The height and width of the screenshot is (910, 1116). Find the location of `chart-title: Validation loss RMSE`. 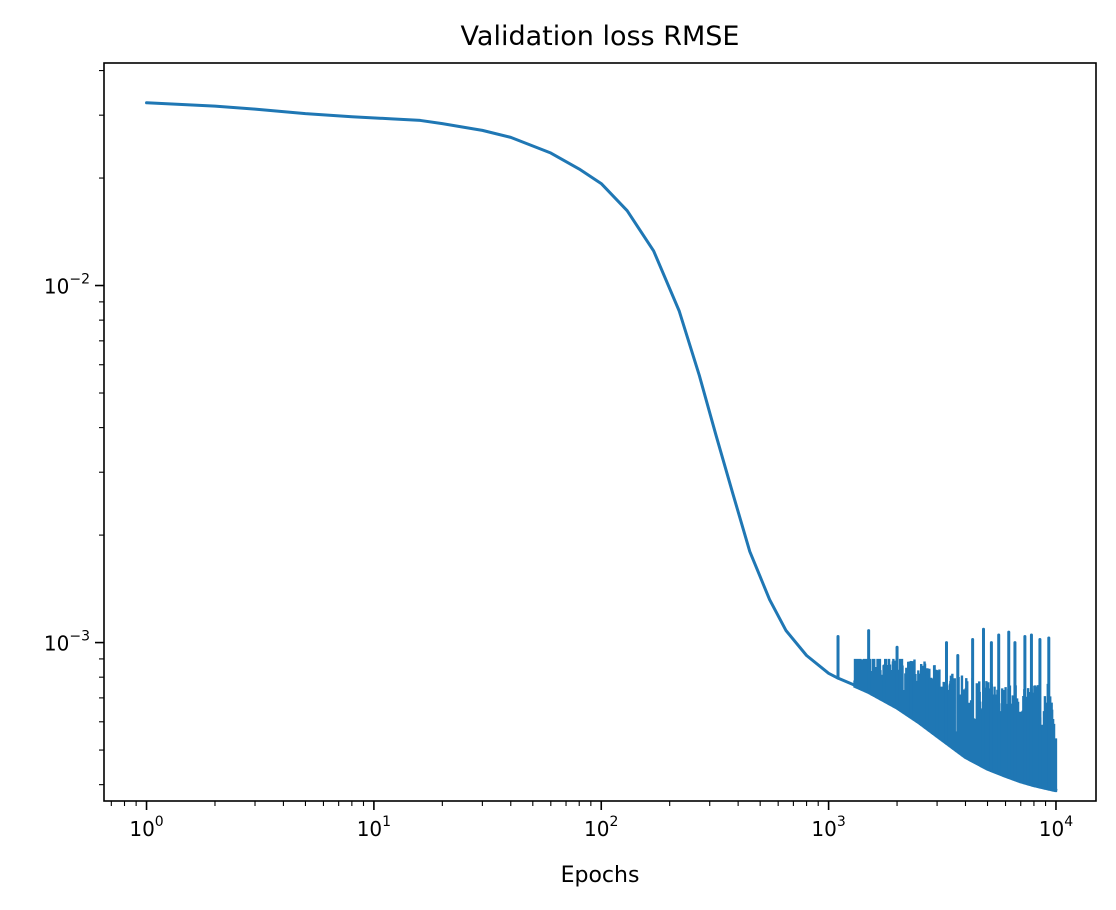

chart-title: Validation loss RMSE is located at coordinates (600, 36).